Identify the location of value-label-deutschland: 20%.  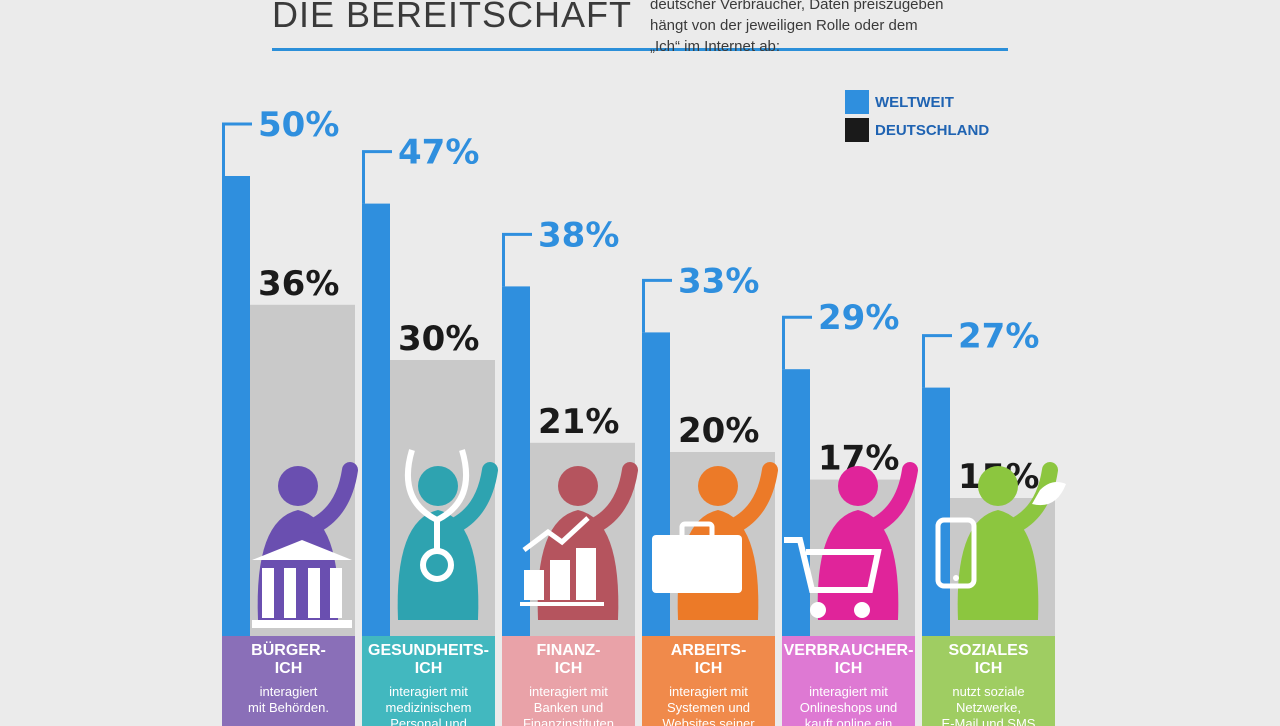
(718, 431).